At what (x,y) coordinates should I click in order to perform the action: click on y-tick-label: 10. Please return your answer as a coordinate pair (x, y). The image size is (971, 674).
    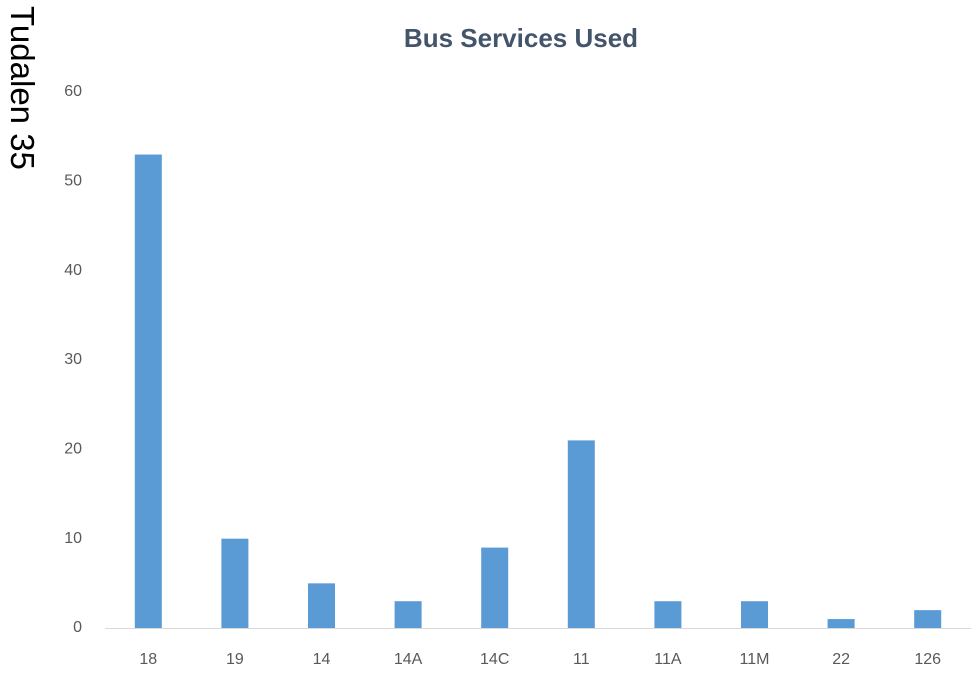
    Looking at the image, I should click on (73, 538).